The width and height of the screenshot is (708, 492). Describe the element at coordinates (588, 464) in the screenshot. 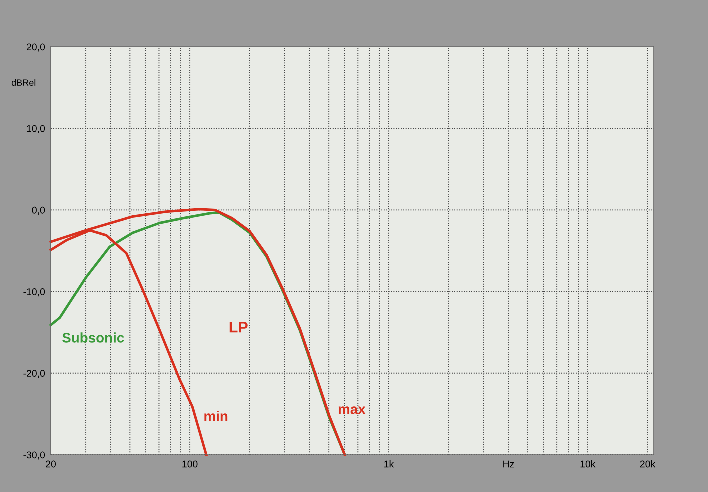

I see `x-tick-label: 10k` at that location.